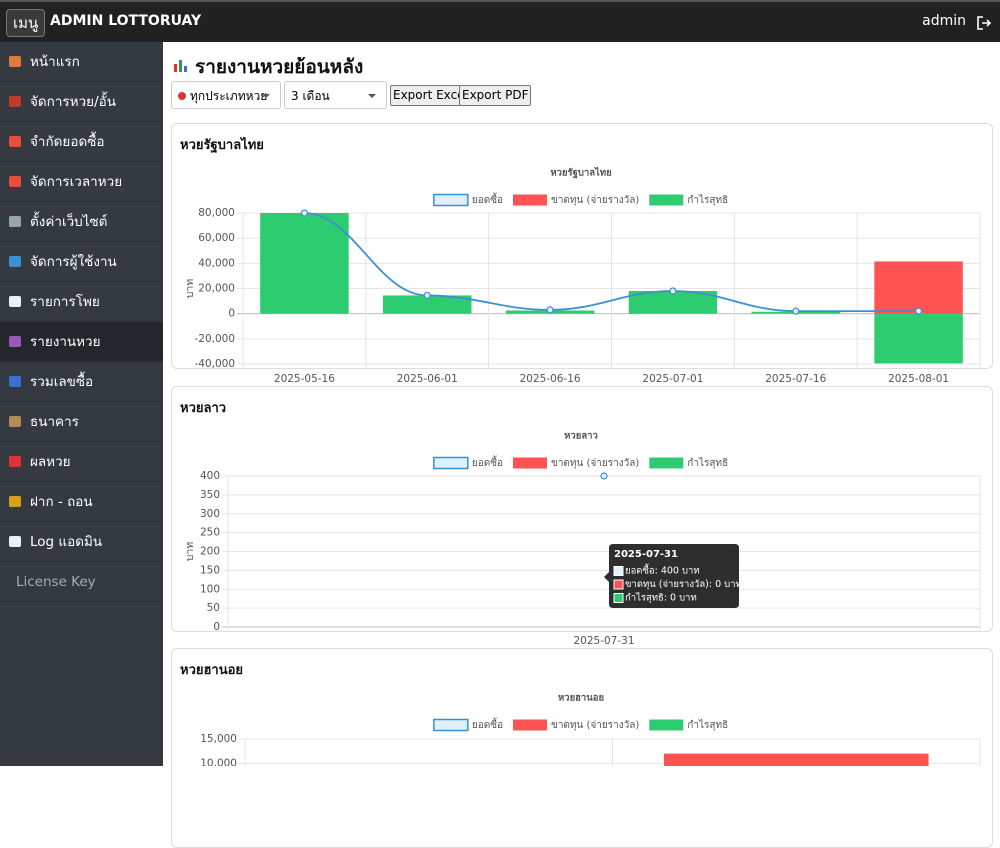  Describe the element at coordinates (581, 698) in the screenshot. I see `chart-title: หวยฮานอย` at that location.